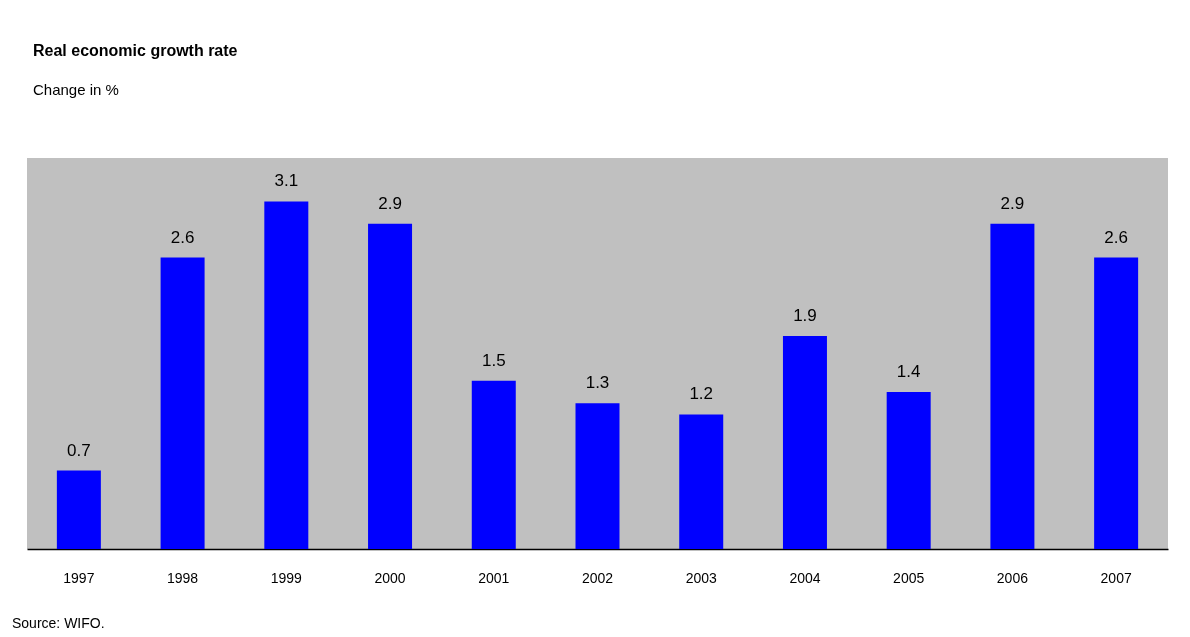  Describe the element at coordinates (1012, 577) in the screenshot. I see `x-tick-label: 2006` at that location.